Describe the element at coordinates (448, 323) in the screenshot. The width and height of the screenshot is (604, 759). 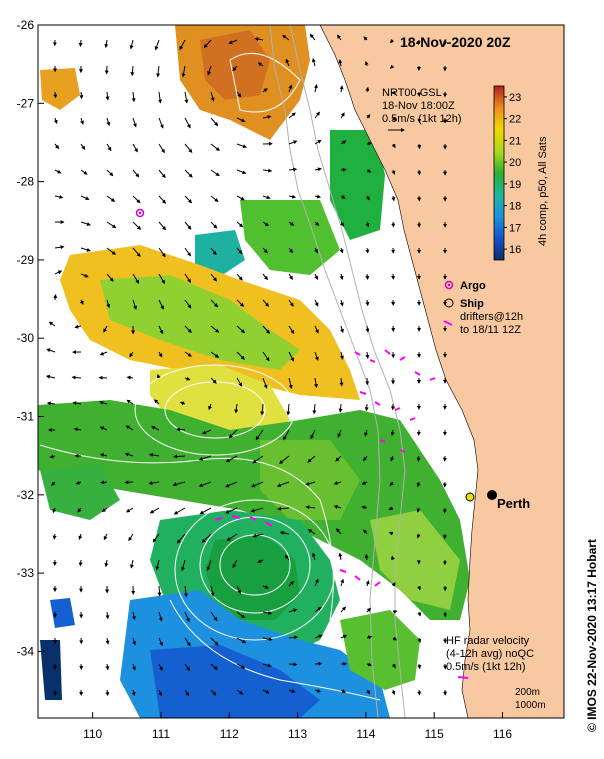
I see `drifter-legend-icon` at that location.